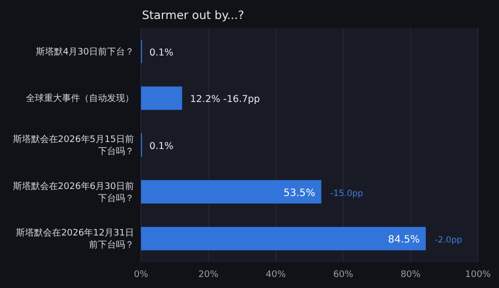  Describe the element at coordinates (347, 193) in the screenshot. I see `annotation: -15.0pp` at that location.